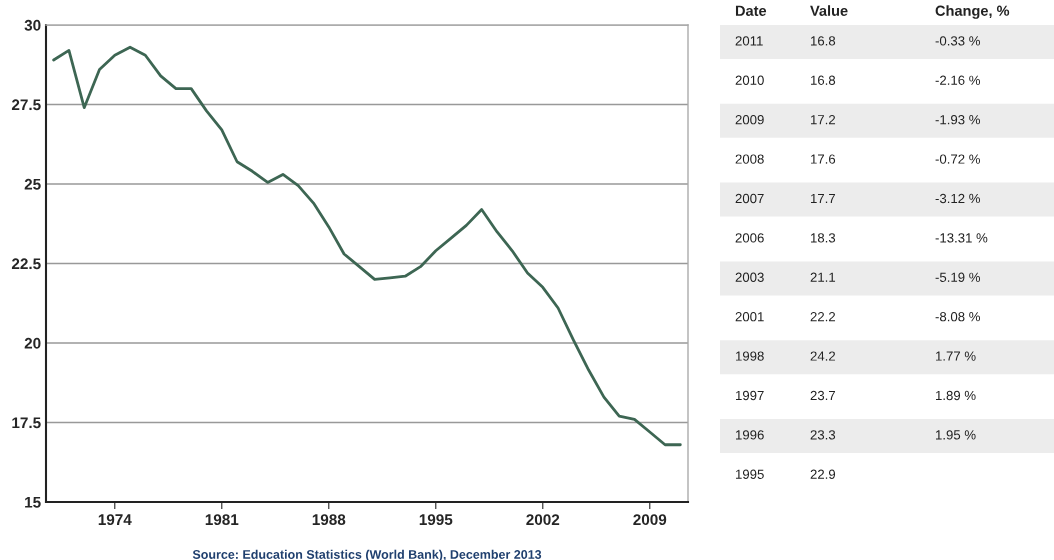  I want to click on y-tick-label: 22.5, so click(26, 264).